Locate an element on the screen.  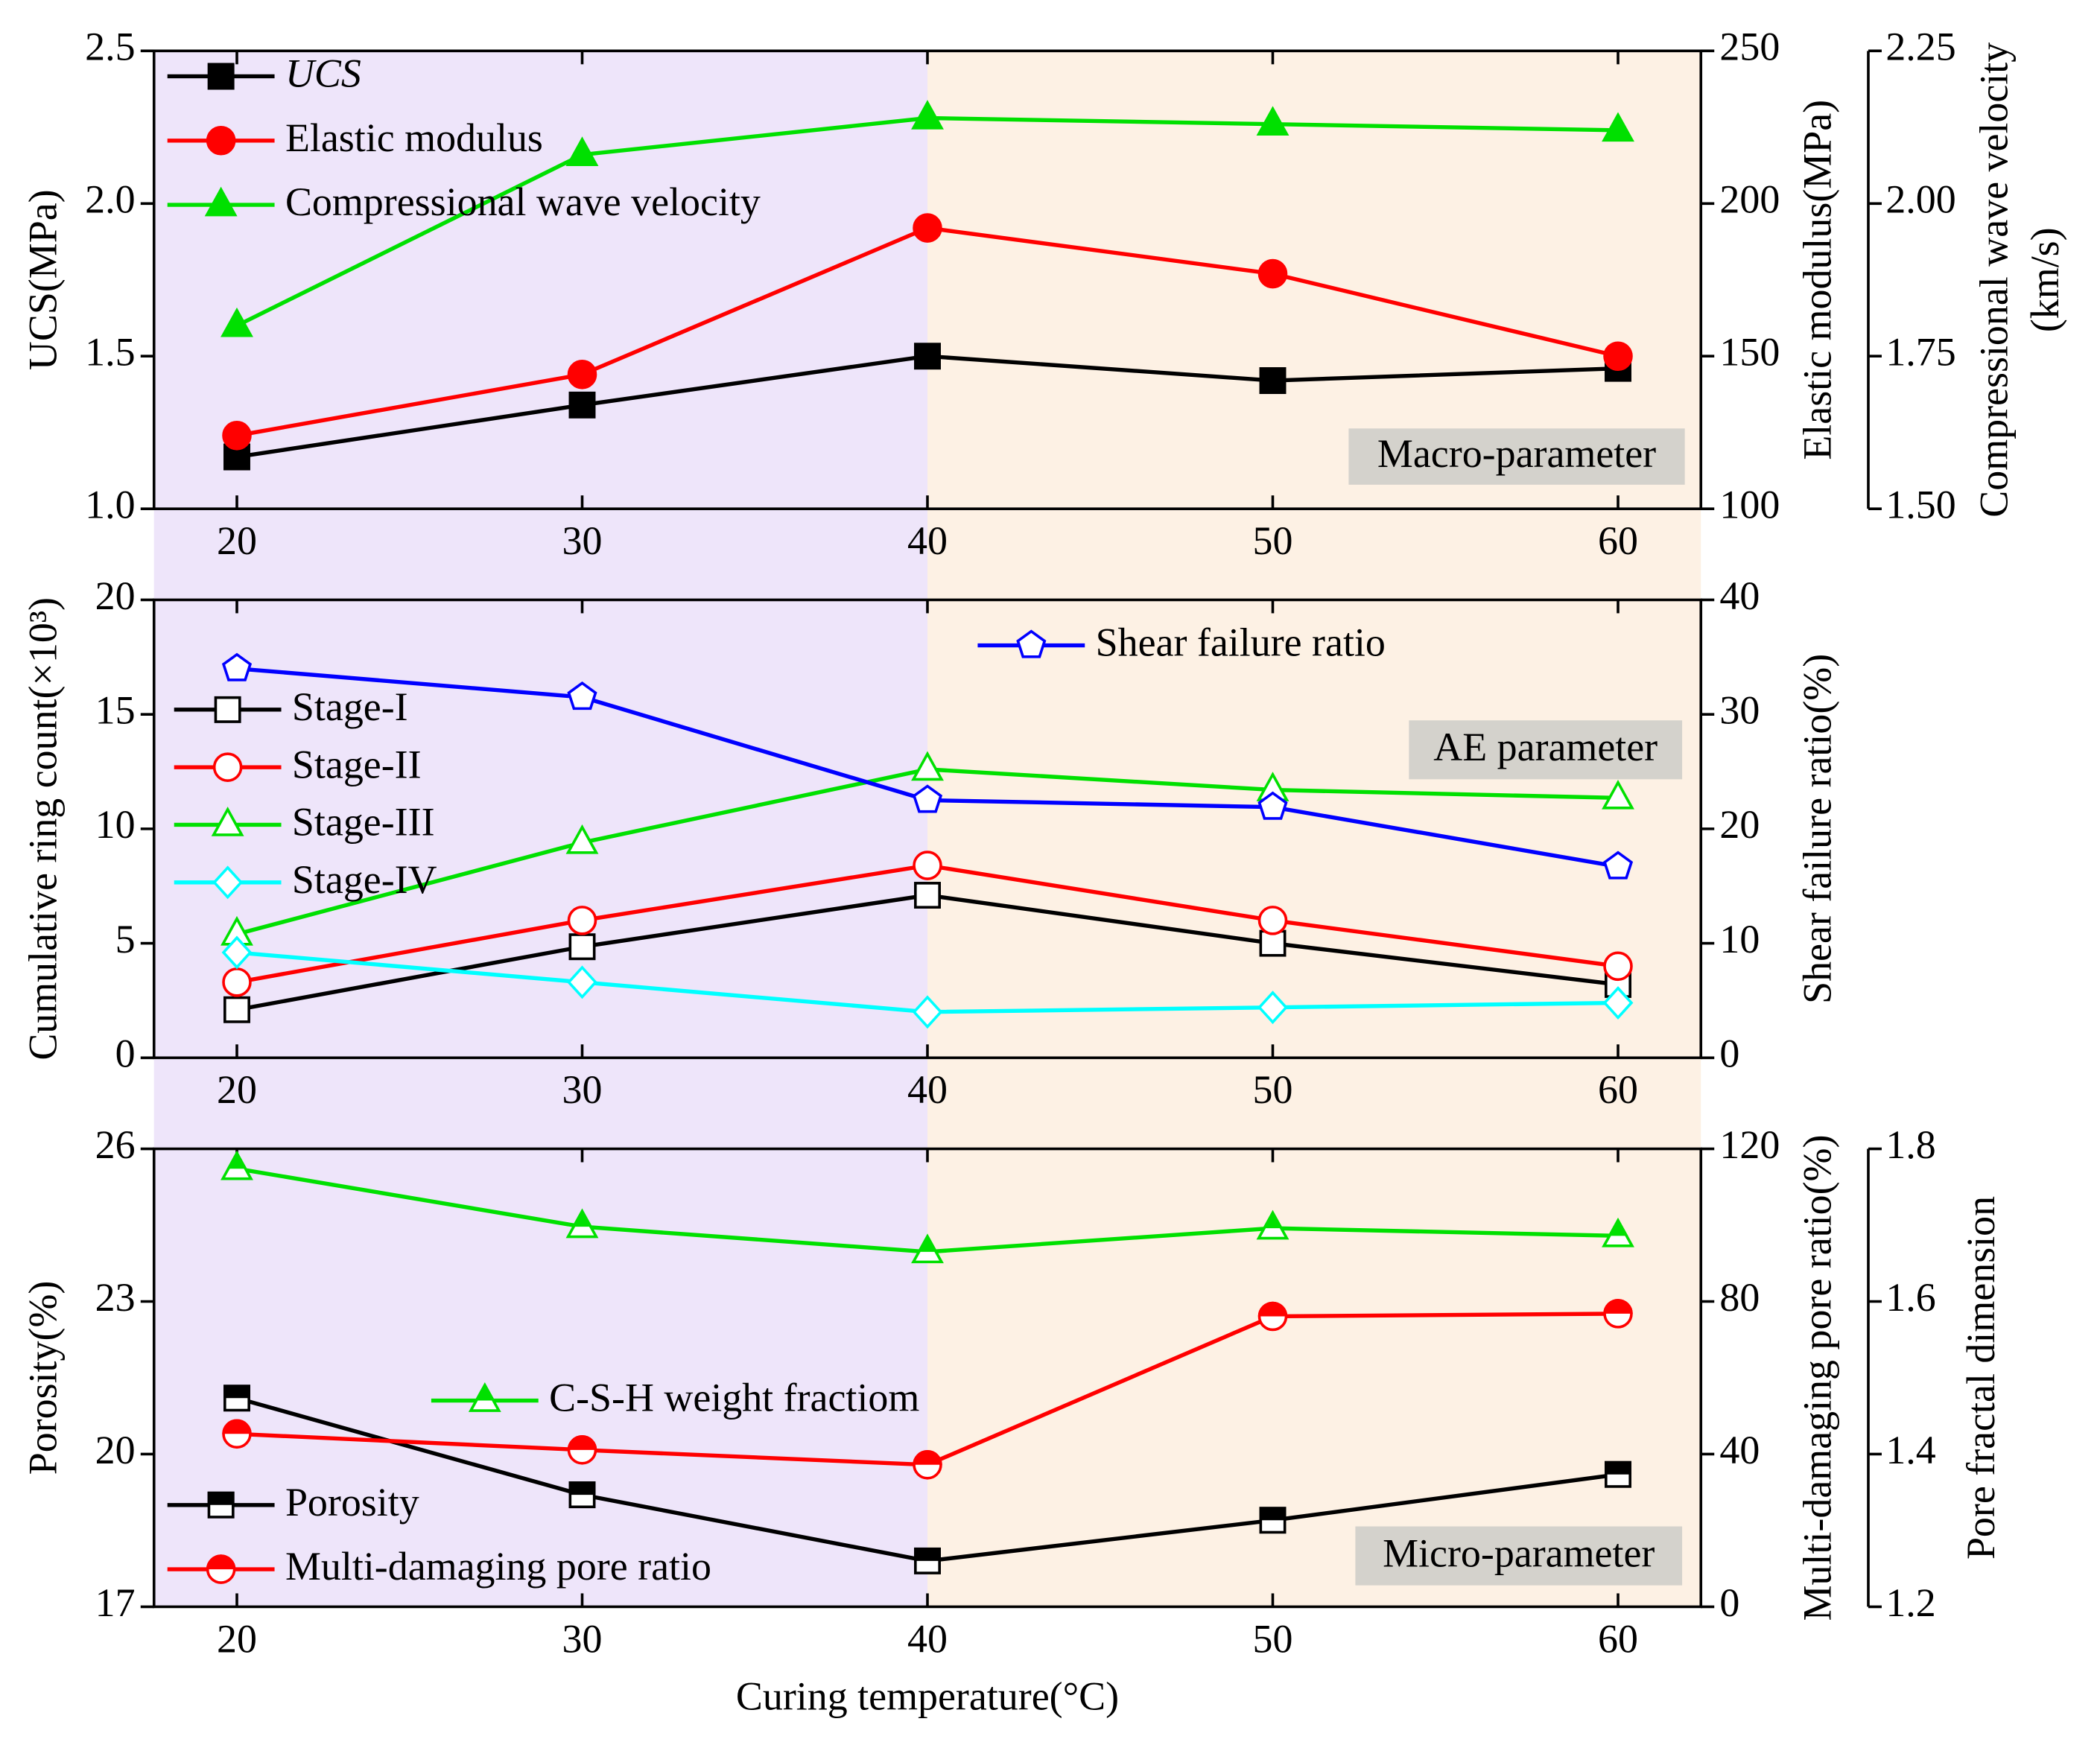
y3-tick-label: 1.75 is located at coordinates (1920, 352).